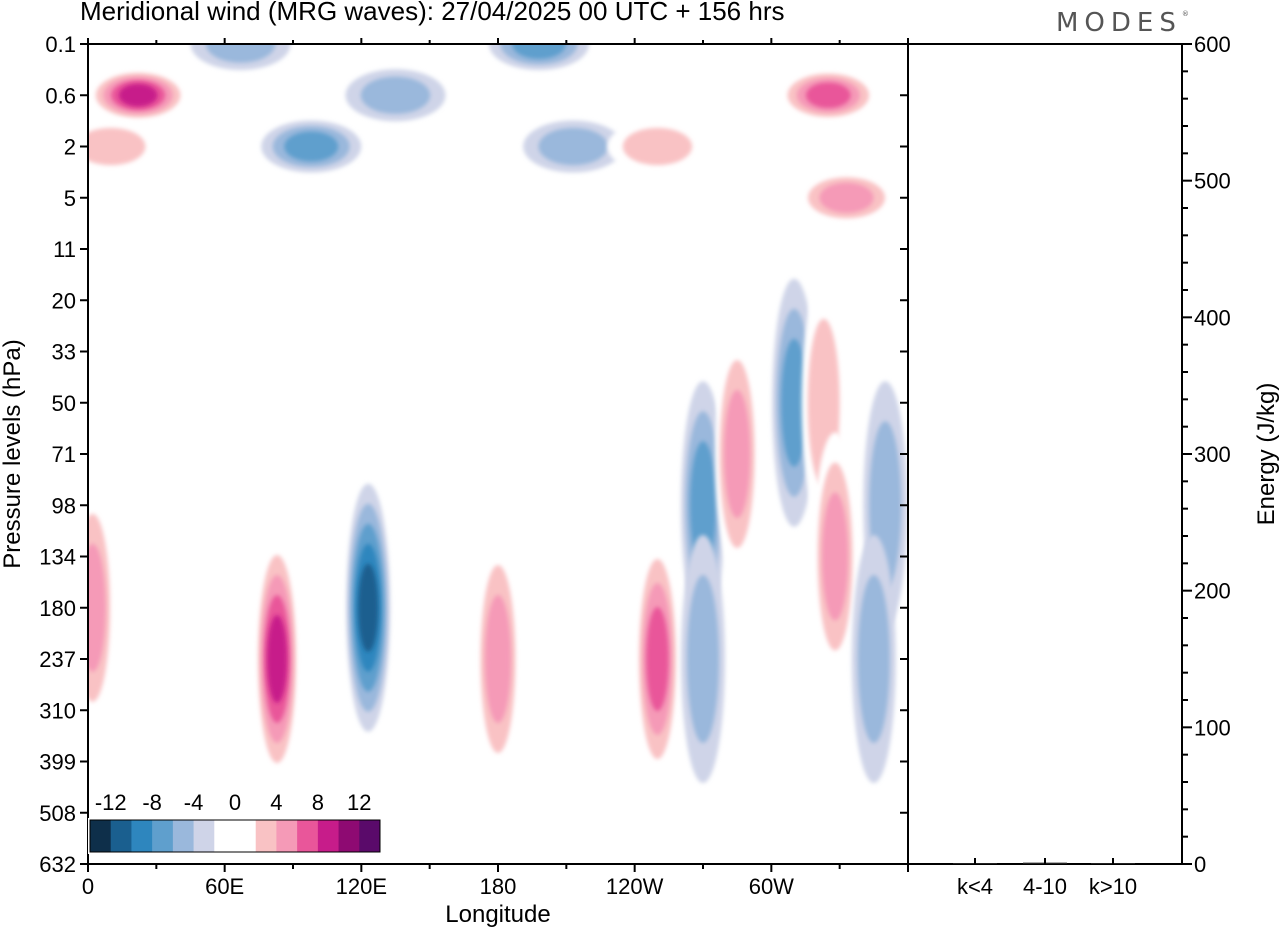  I want to click on colorbar-label: -4, so click(194, 802).